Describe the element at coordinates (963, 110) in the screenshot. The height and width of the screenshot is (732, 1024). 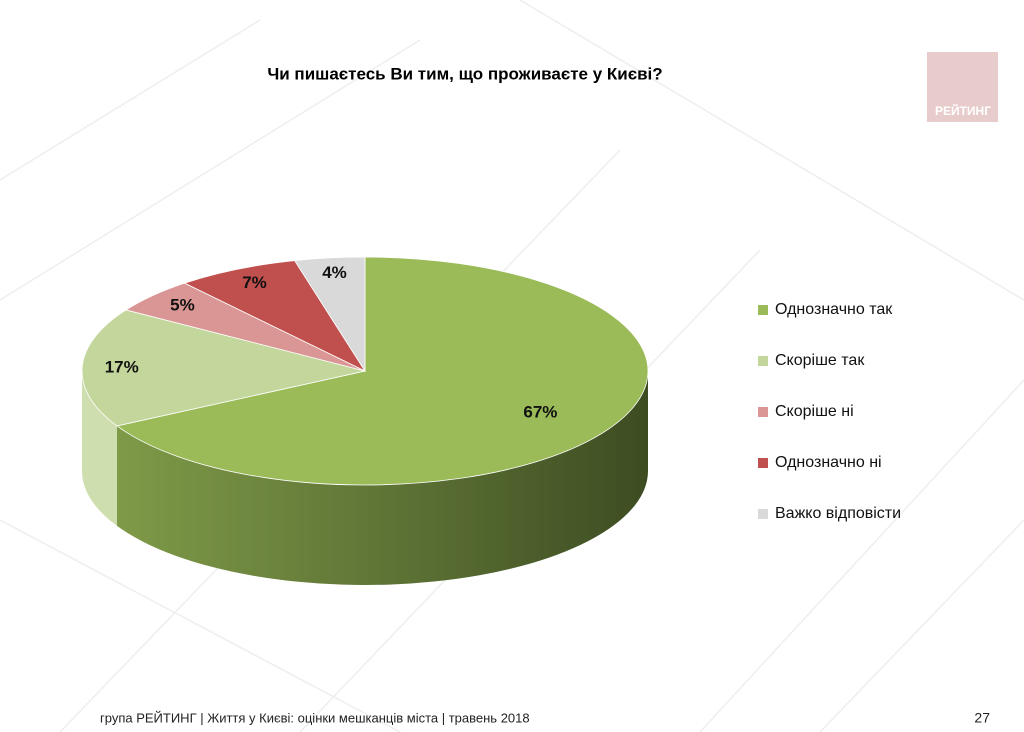
I see `logo-text: РЕЙТИНГ` at that location.